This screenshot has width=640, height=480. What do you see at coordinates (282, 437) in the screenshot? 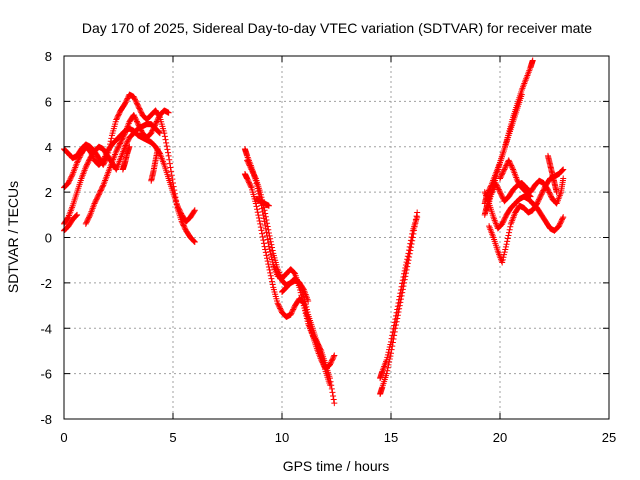
I see `x-tick-label: 10` at bounding box center [282, 437].